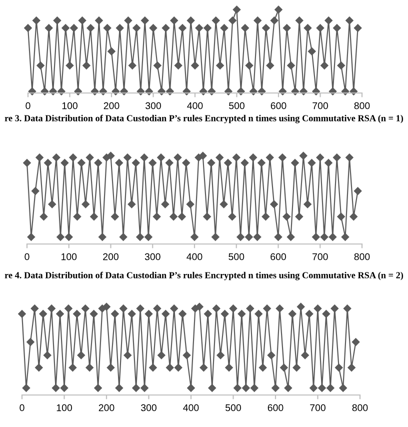 The image size is (408, 427). What do you see at coordinates (204, 276) in the screenshot?
I see `text: re 4. Data Distribution of Data Custodian P’s rules Encrypted n times using Commutative RSA (n = 2)` at bounding box center [204, 276].